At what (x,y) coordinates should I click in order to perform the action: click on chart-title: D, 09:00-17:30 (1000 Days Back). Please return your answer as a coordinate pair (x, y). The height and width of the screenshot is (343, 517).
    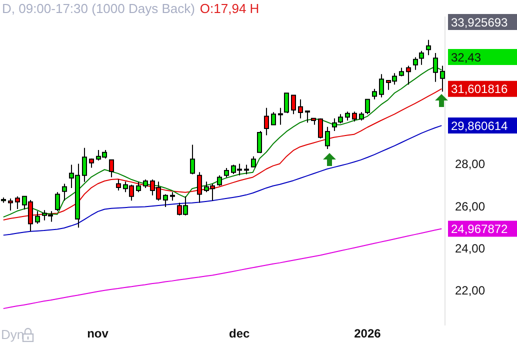
    Looking at the image, I should click on (98, 8).